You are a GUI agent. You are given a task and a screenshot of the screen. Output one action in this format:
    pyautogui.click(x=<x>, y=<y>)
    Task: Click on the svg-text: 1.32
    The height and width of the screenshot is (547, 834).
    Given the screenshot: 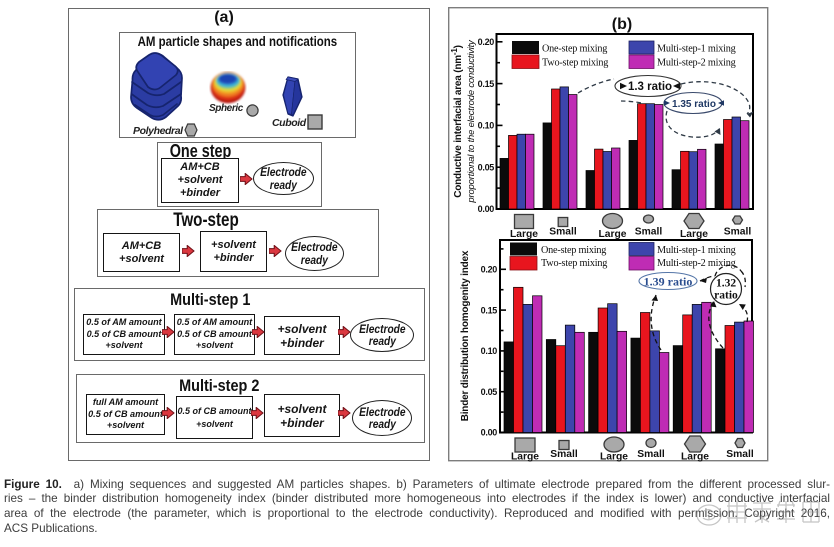 What is the action you would take?
    pyautogui.click(x=726, y=284)
    